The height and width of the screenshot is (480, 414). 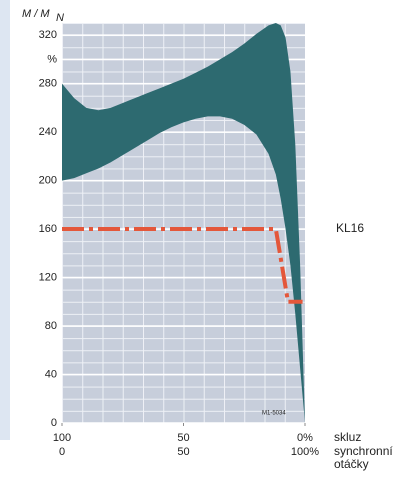 What do you see at coordinates (48, 180) in the screenshot?
I see `y-tick-label: 200` at bounding box center [48, 180].